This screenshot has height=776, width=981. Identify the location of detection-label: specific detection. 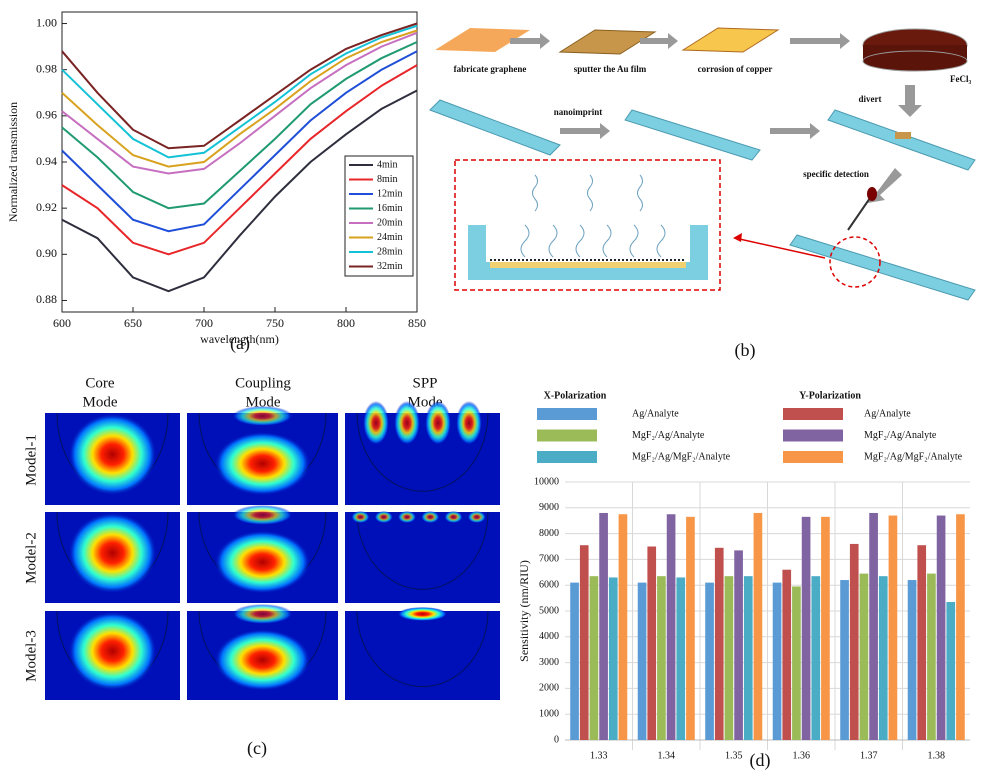
(836, 174).